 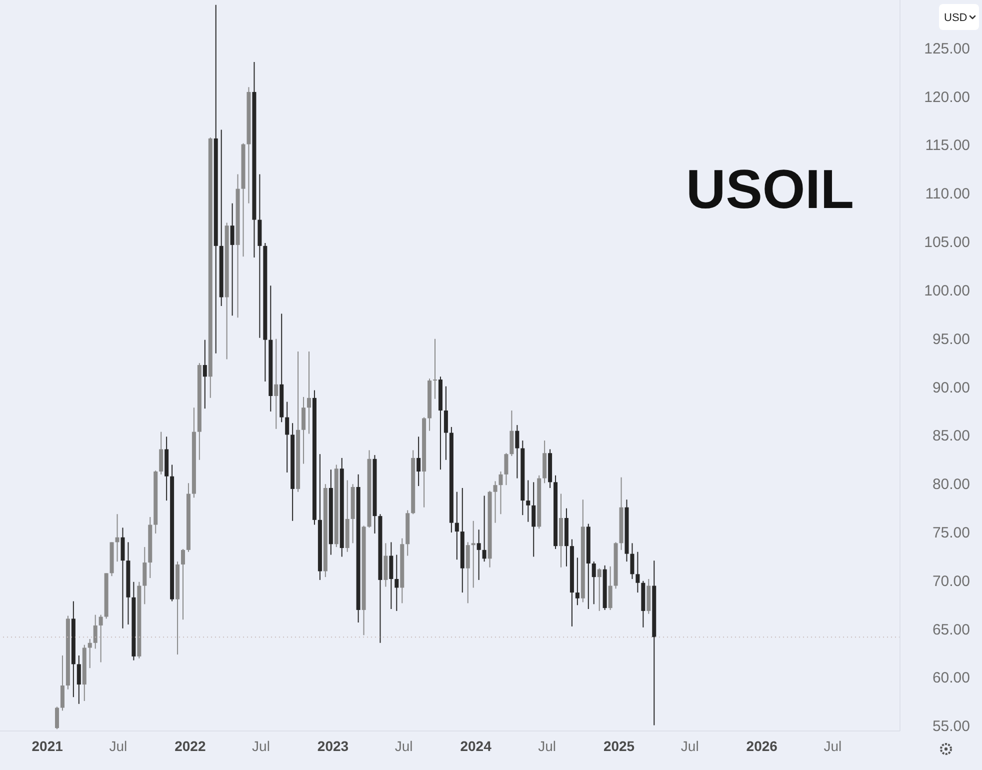 What do you see at coordinates (956, 18) in the screenshot?
I see `y-axis-title: USD` at bounding box center [956, 18].